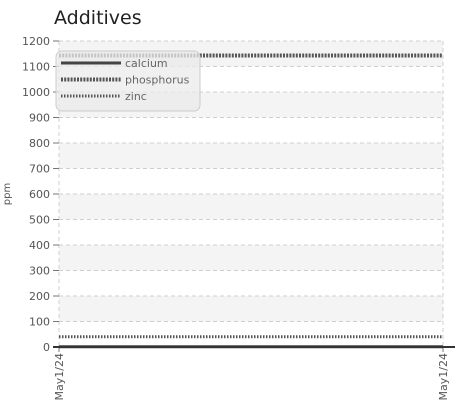 The width and height of the screenshot is (464, 409). What do you see at coordinates (39, 118) in the screenshot?
I see `y-tick-label: 900` at bounding box center [39, 118].